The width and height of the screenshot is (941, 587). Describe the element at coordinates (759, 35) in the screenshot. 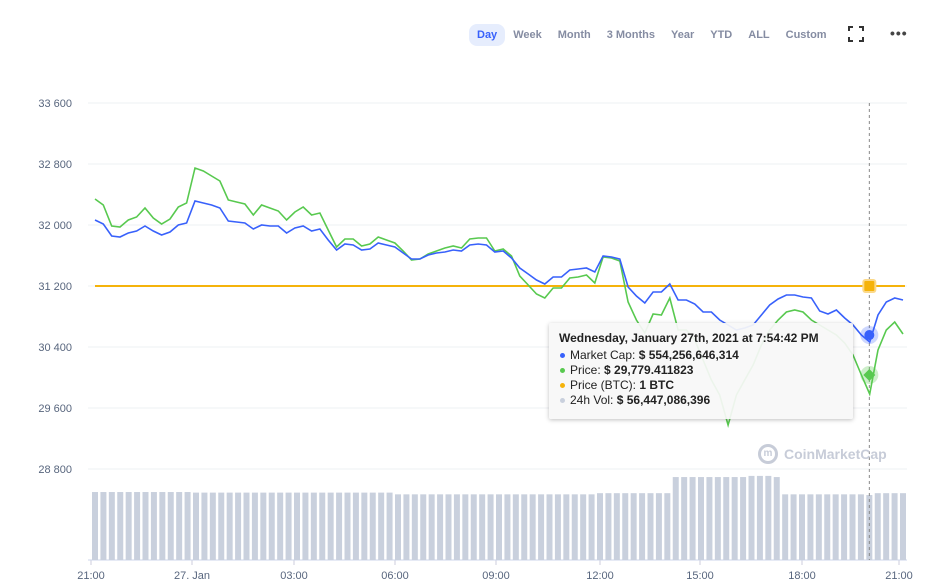

I see `range-button-all: ALL` at that location.